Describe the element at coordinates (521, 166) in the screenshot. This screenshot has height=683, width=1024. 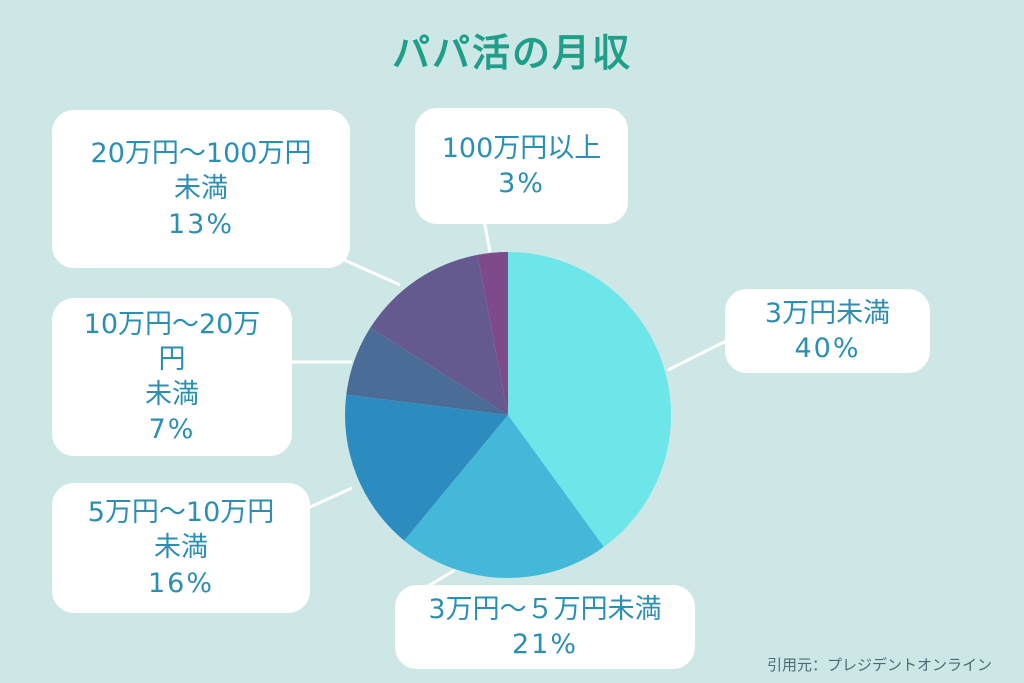
I see `slice-label-box-5: 100万円以上 3%` at that location.